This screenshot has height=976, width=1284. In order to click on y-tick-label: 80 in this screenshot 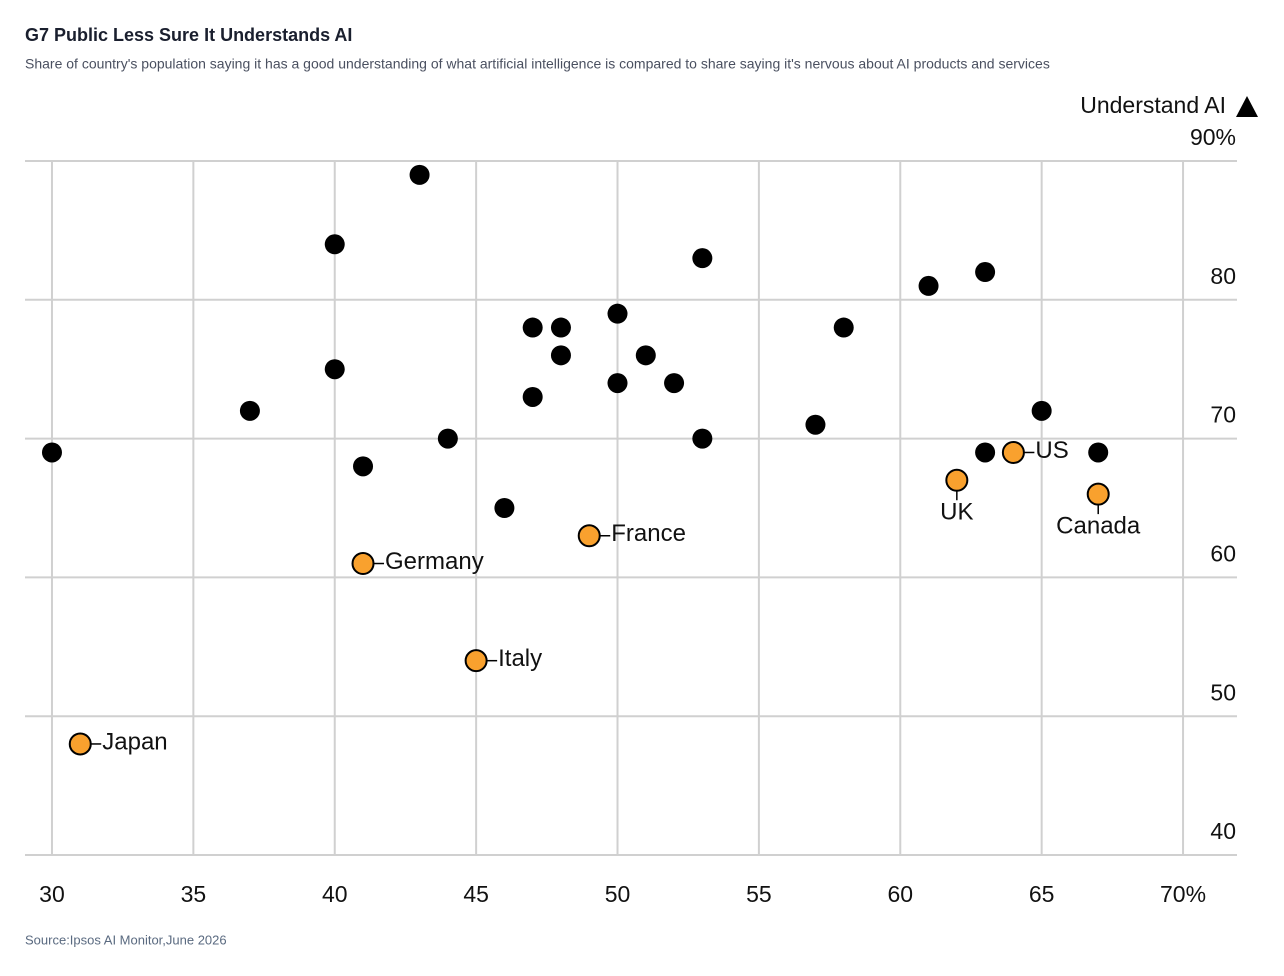, I will do `click(1223, 276)`.